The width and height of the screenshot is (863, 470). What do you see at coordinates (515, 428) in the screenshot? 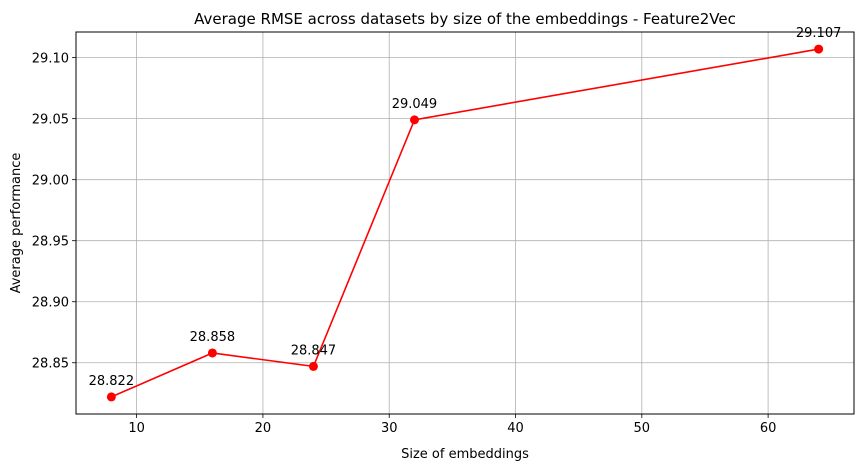
I see `x-tick-label: 40` at bounding box center [515, 428].